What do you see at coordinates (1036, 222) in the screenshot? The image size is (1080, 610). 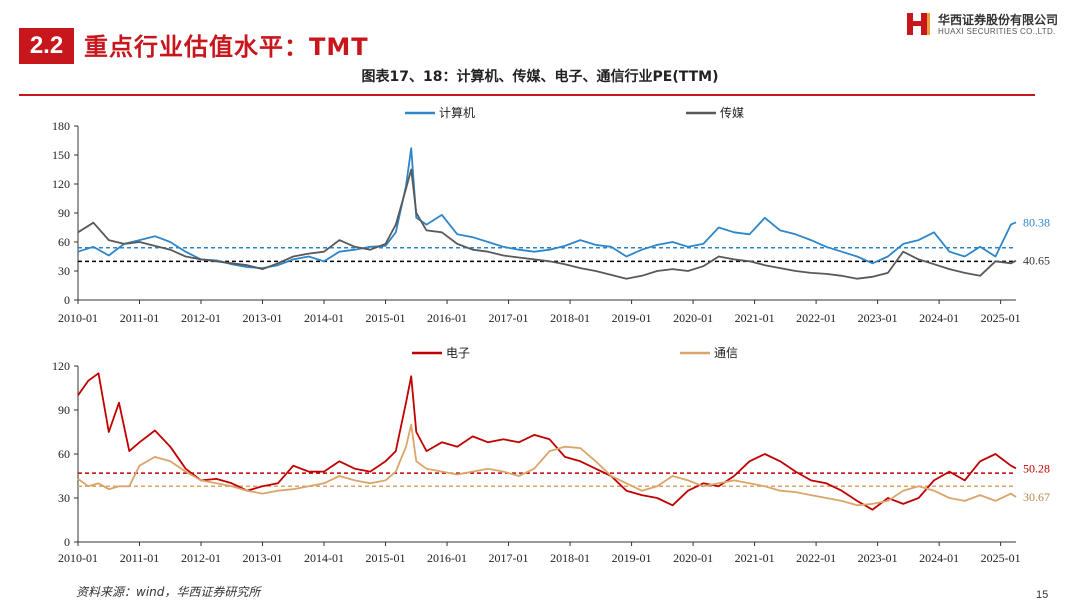 I see `end-value-label: 80.38` at bounding box center [1036, 222].